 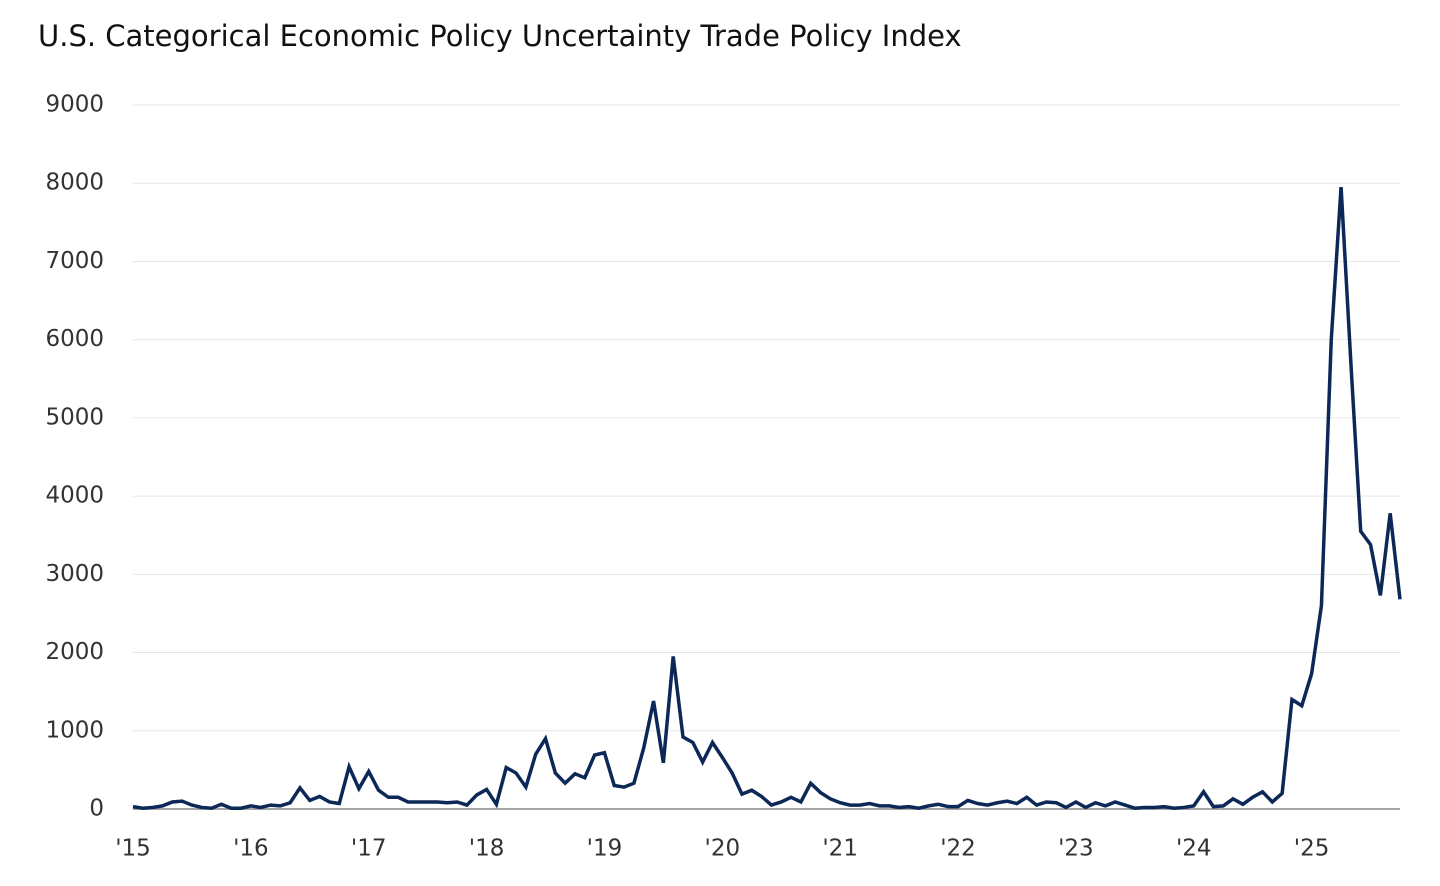 I want to click on x-tick-label: '17, so click(x=369, y=849).